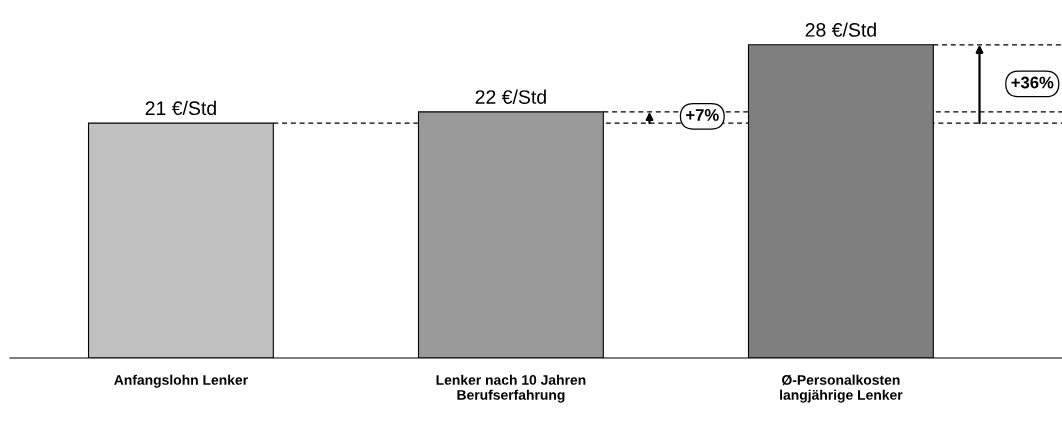  Describe the element at coordinates (511, 388) in the screenshot. I see `x-tick-label: Lenker nach 10 Jahren Berufserfahrung` at that location.